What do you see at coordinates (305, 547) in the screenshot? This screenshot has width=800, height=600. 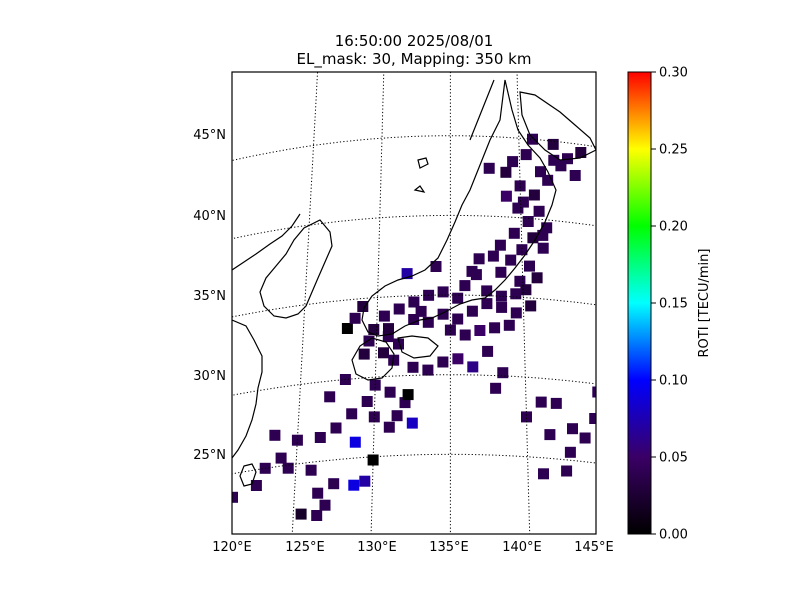 I see `lon-label-125: 125°E` at bounding box center [305, 547].